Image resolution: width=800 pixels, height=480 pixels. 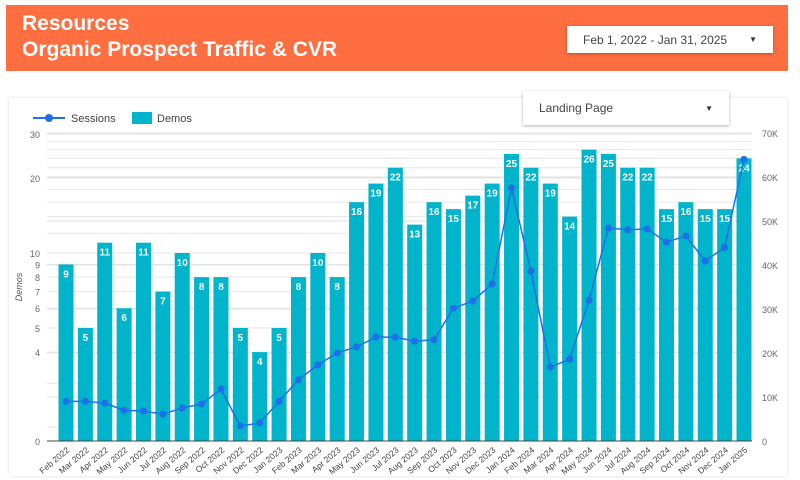 What do you see at coordinates (142, 118) in the screenshot?
I see `legend-demos-swatch-icon` at bounding box center [142, 118].